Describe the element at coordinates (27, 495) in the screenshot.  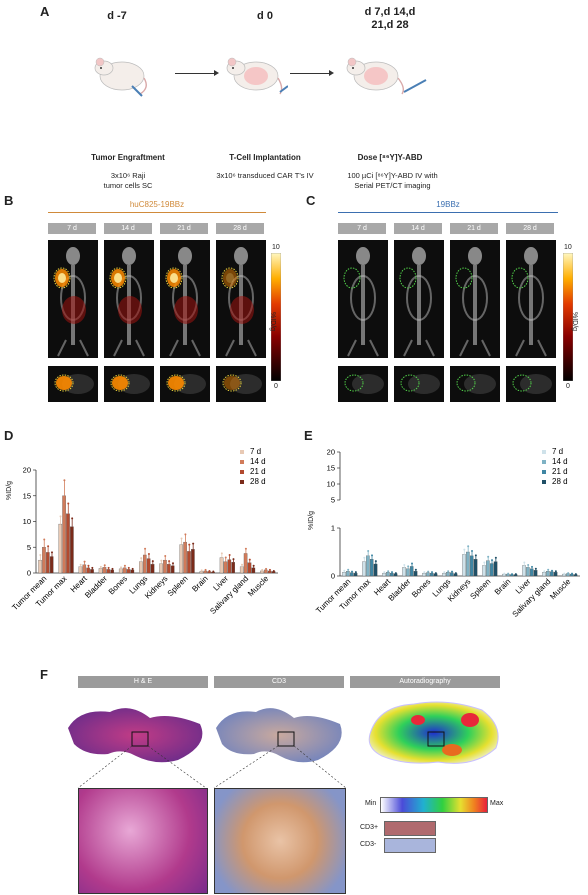
I see `y-tick-label: 15` at that location.